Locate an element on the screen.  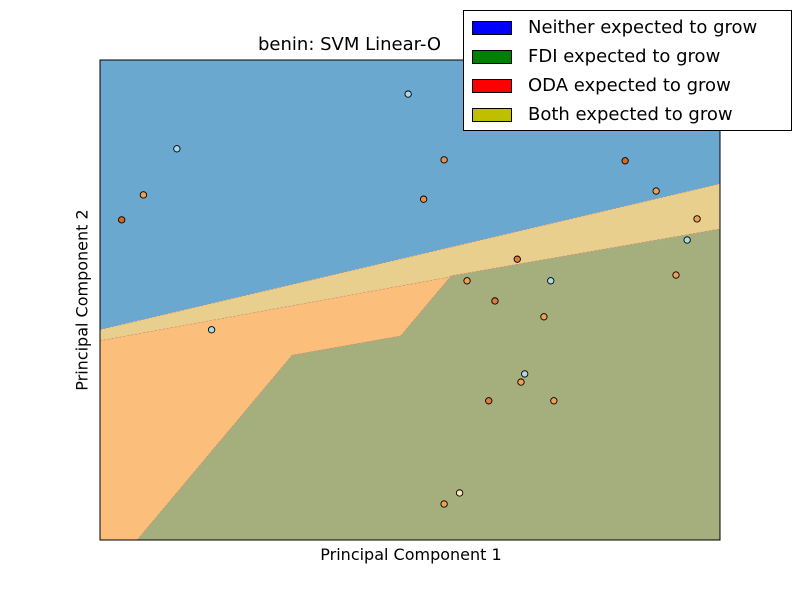
y-axis-label: Principal Component 2 is located at coordinates (82, 300).